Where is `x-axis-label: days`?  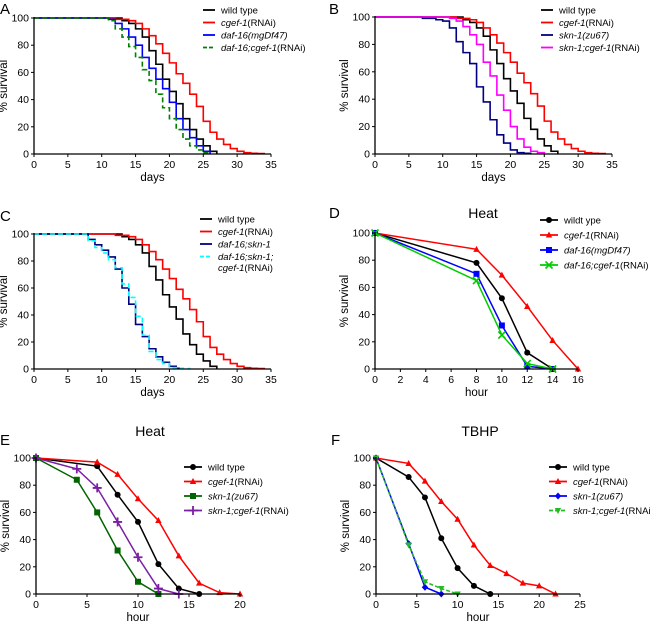 x-axis-label: days is located at coordinates (152, 393).